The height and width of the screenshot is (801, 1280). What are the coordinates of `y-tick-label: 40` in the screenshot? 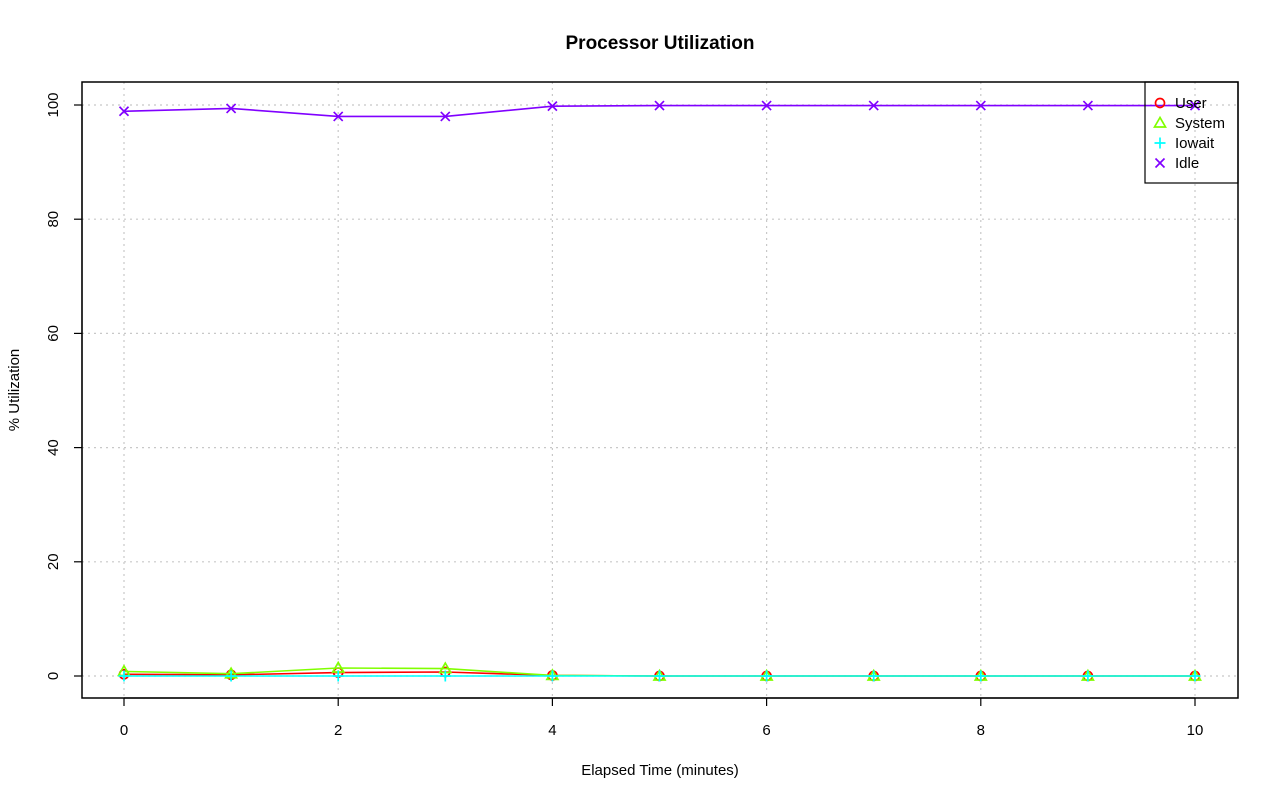 It's located at (53, 447).